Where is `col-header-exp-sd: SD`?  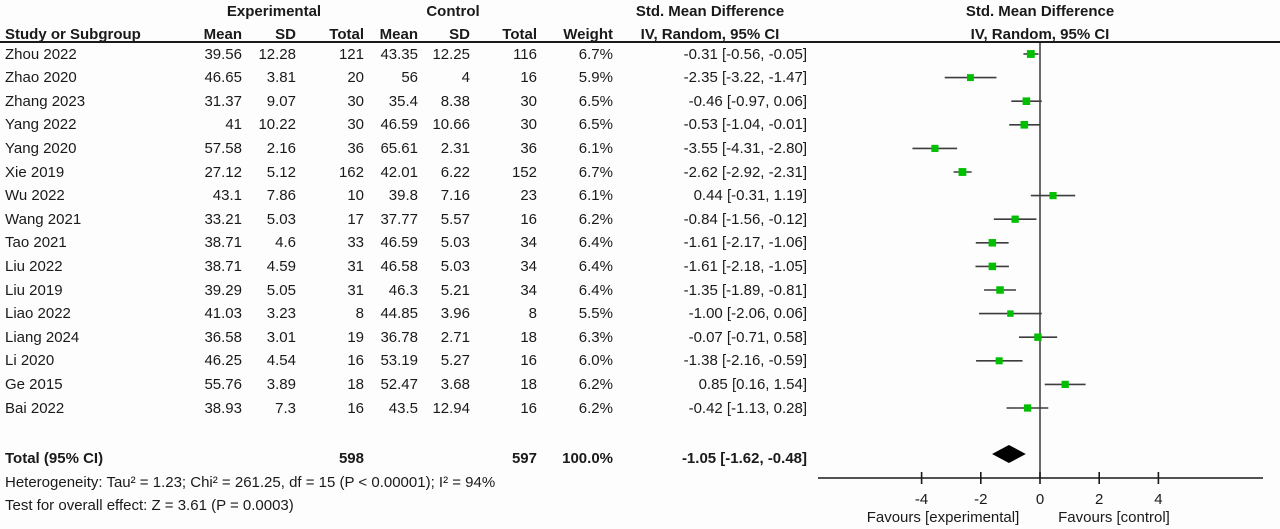
col-header-exp-sd: SD is located at coordinates (285, 34).